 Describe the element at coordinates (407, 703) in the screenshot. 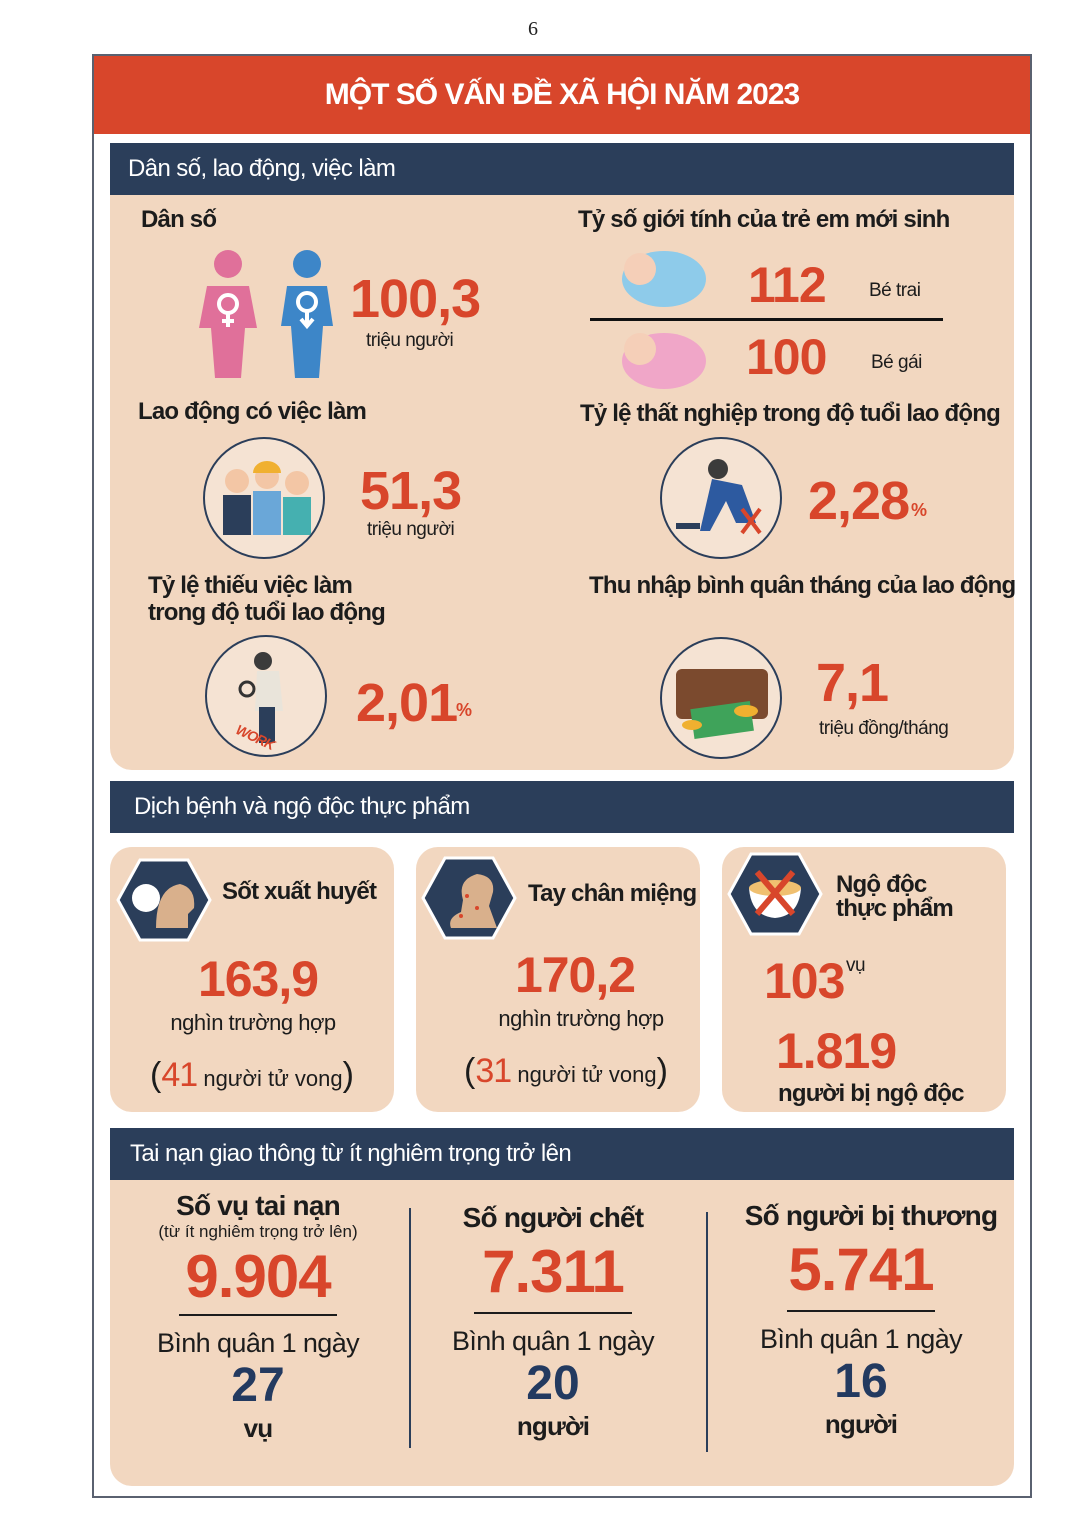

I see `underemployment-value: 2,01` at that location.